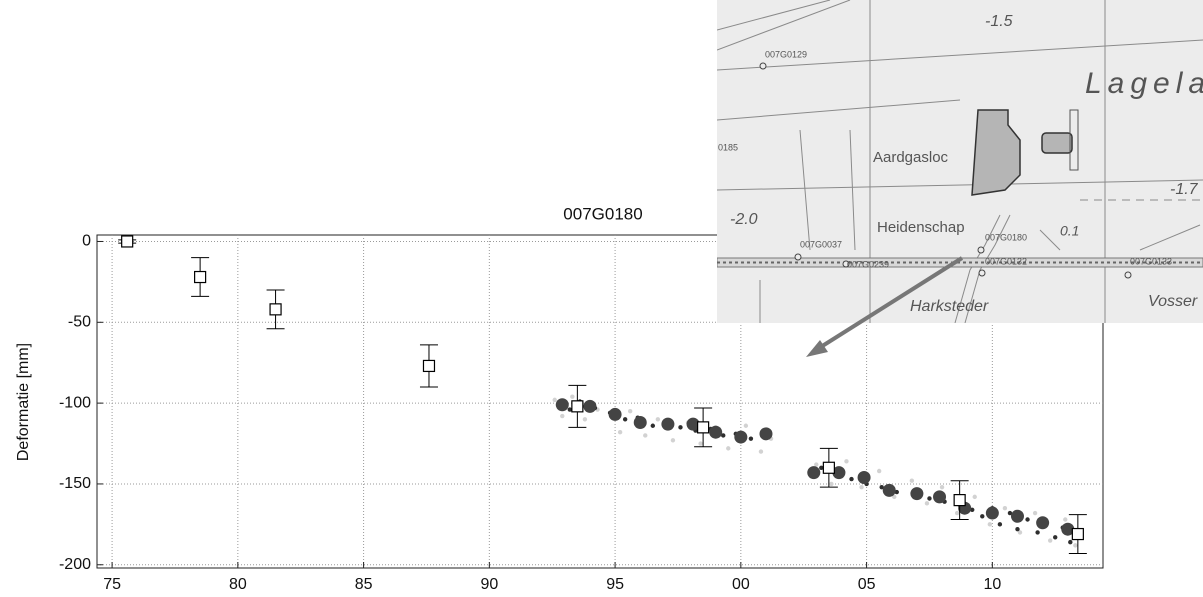 This screenshot has width=1203, height=597. I want to click on map-label: Aardgasloc, so click(911, 157).